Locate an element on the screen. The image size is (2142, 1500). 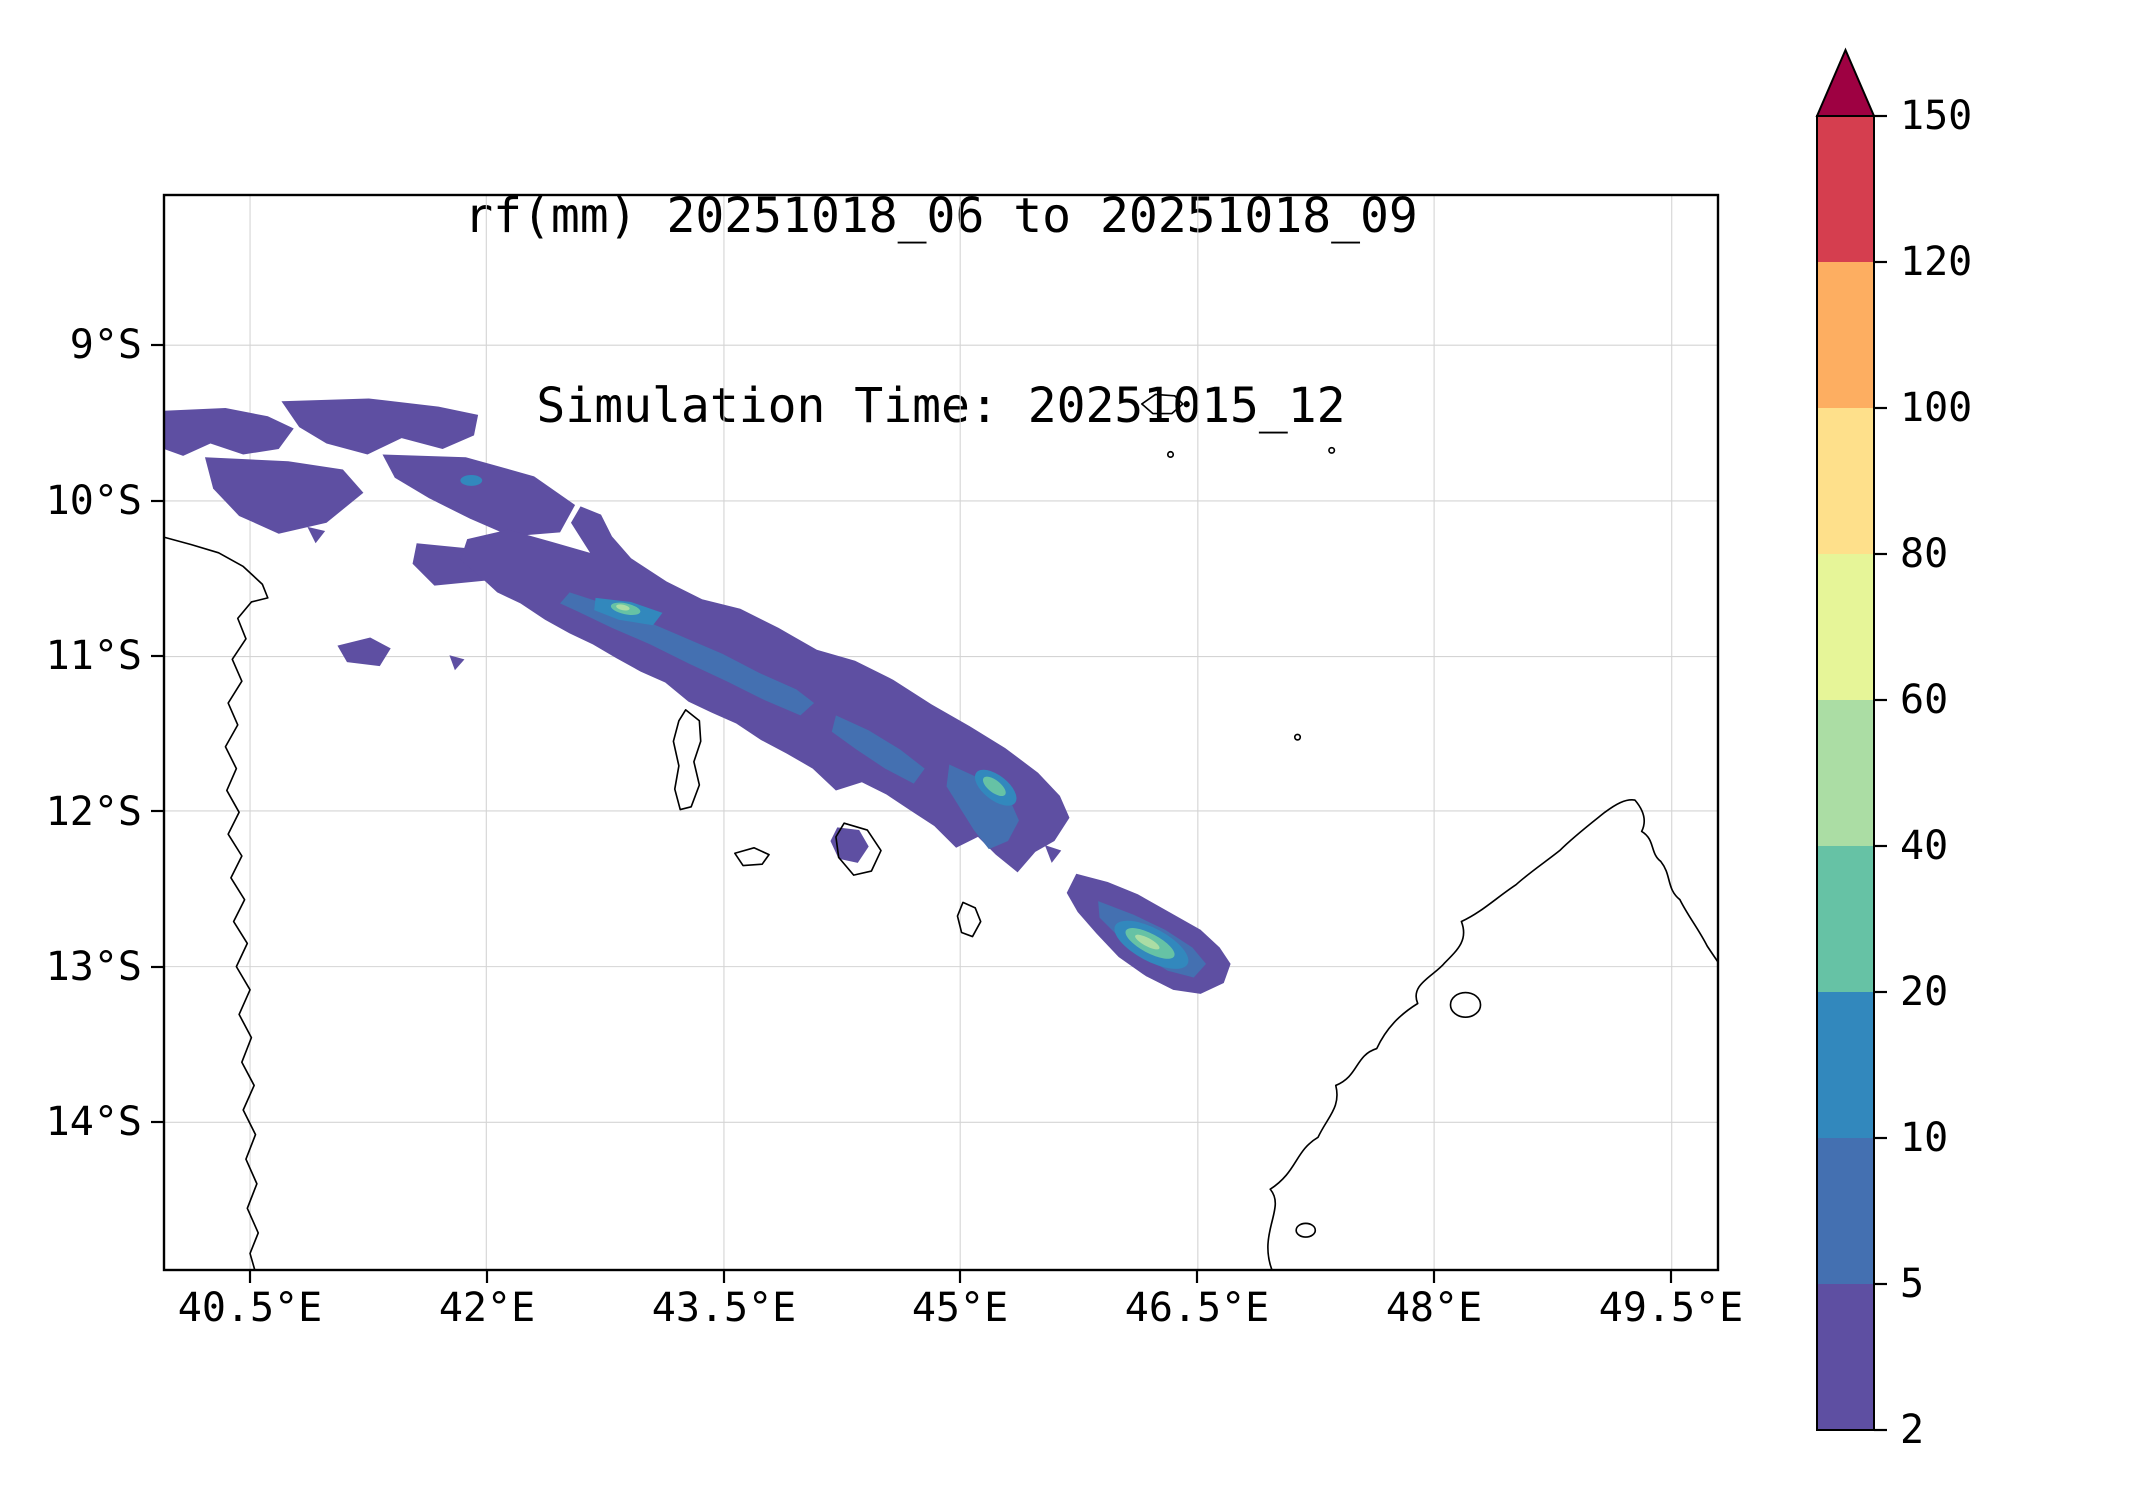
x-tick-label: 48°E is located at coordinates (1434, 1308).